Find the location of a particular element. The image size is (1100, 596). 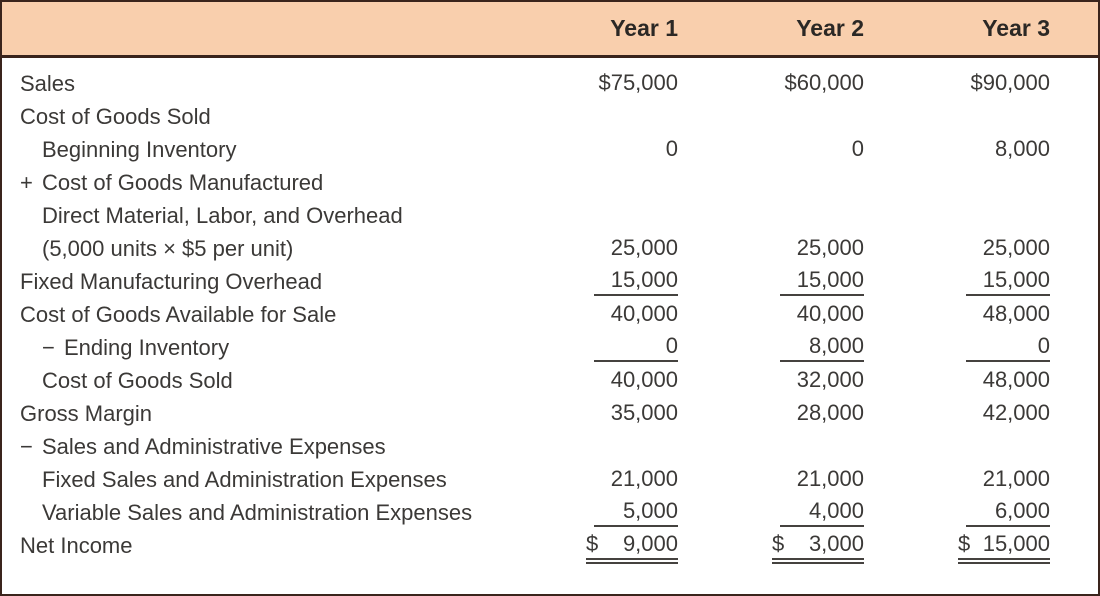

plus-sign: + is located at coordinates (26, 182).